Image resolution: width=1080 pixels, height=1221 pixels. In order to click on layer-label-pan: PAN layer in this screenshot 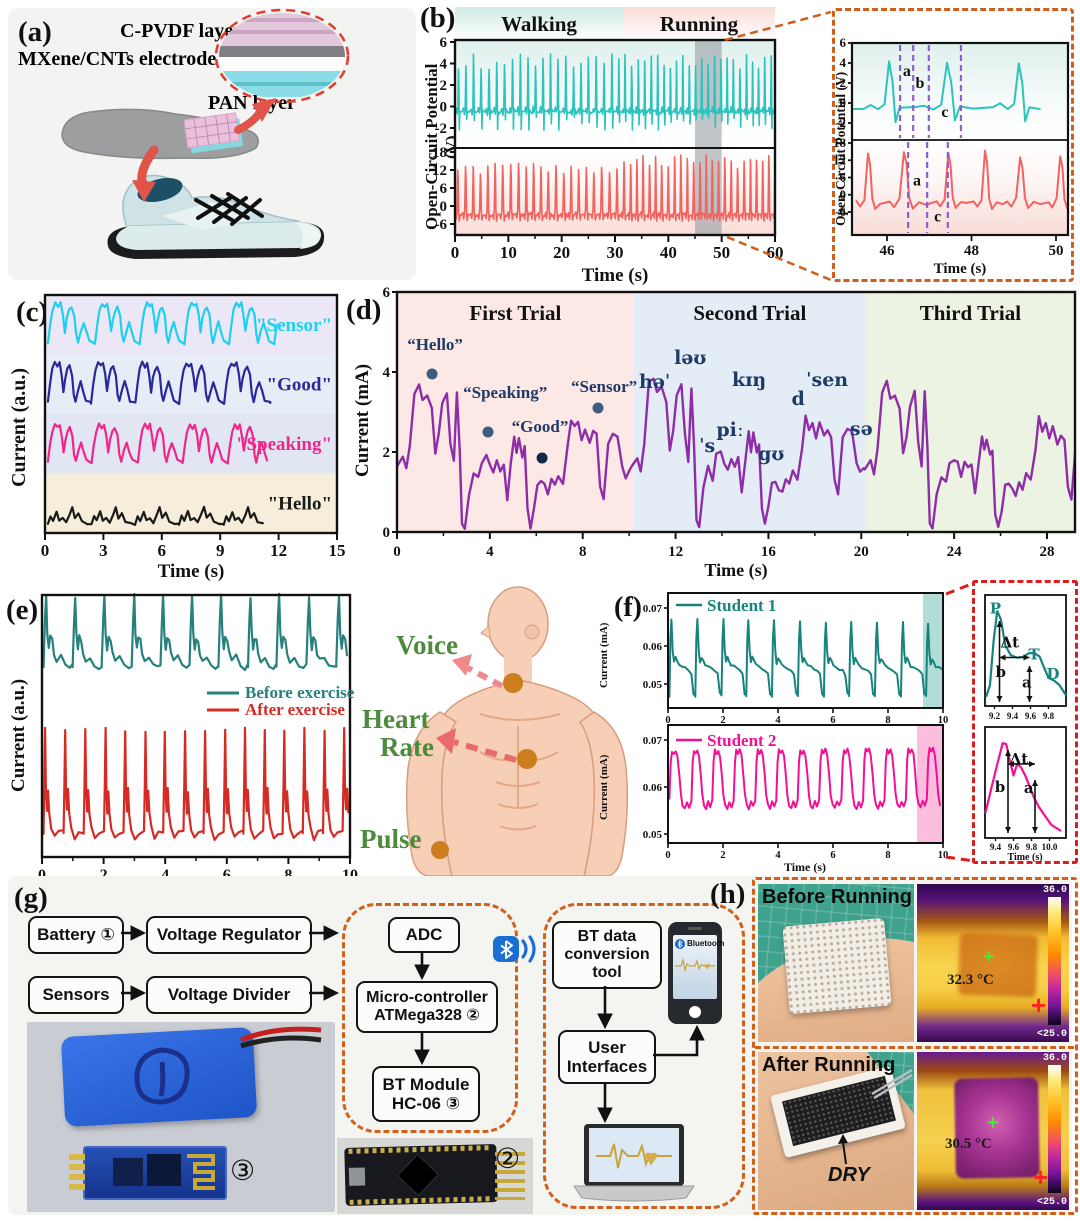, I will do `click(252, 103)`.